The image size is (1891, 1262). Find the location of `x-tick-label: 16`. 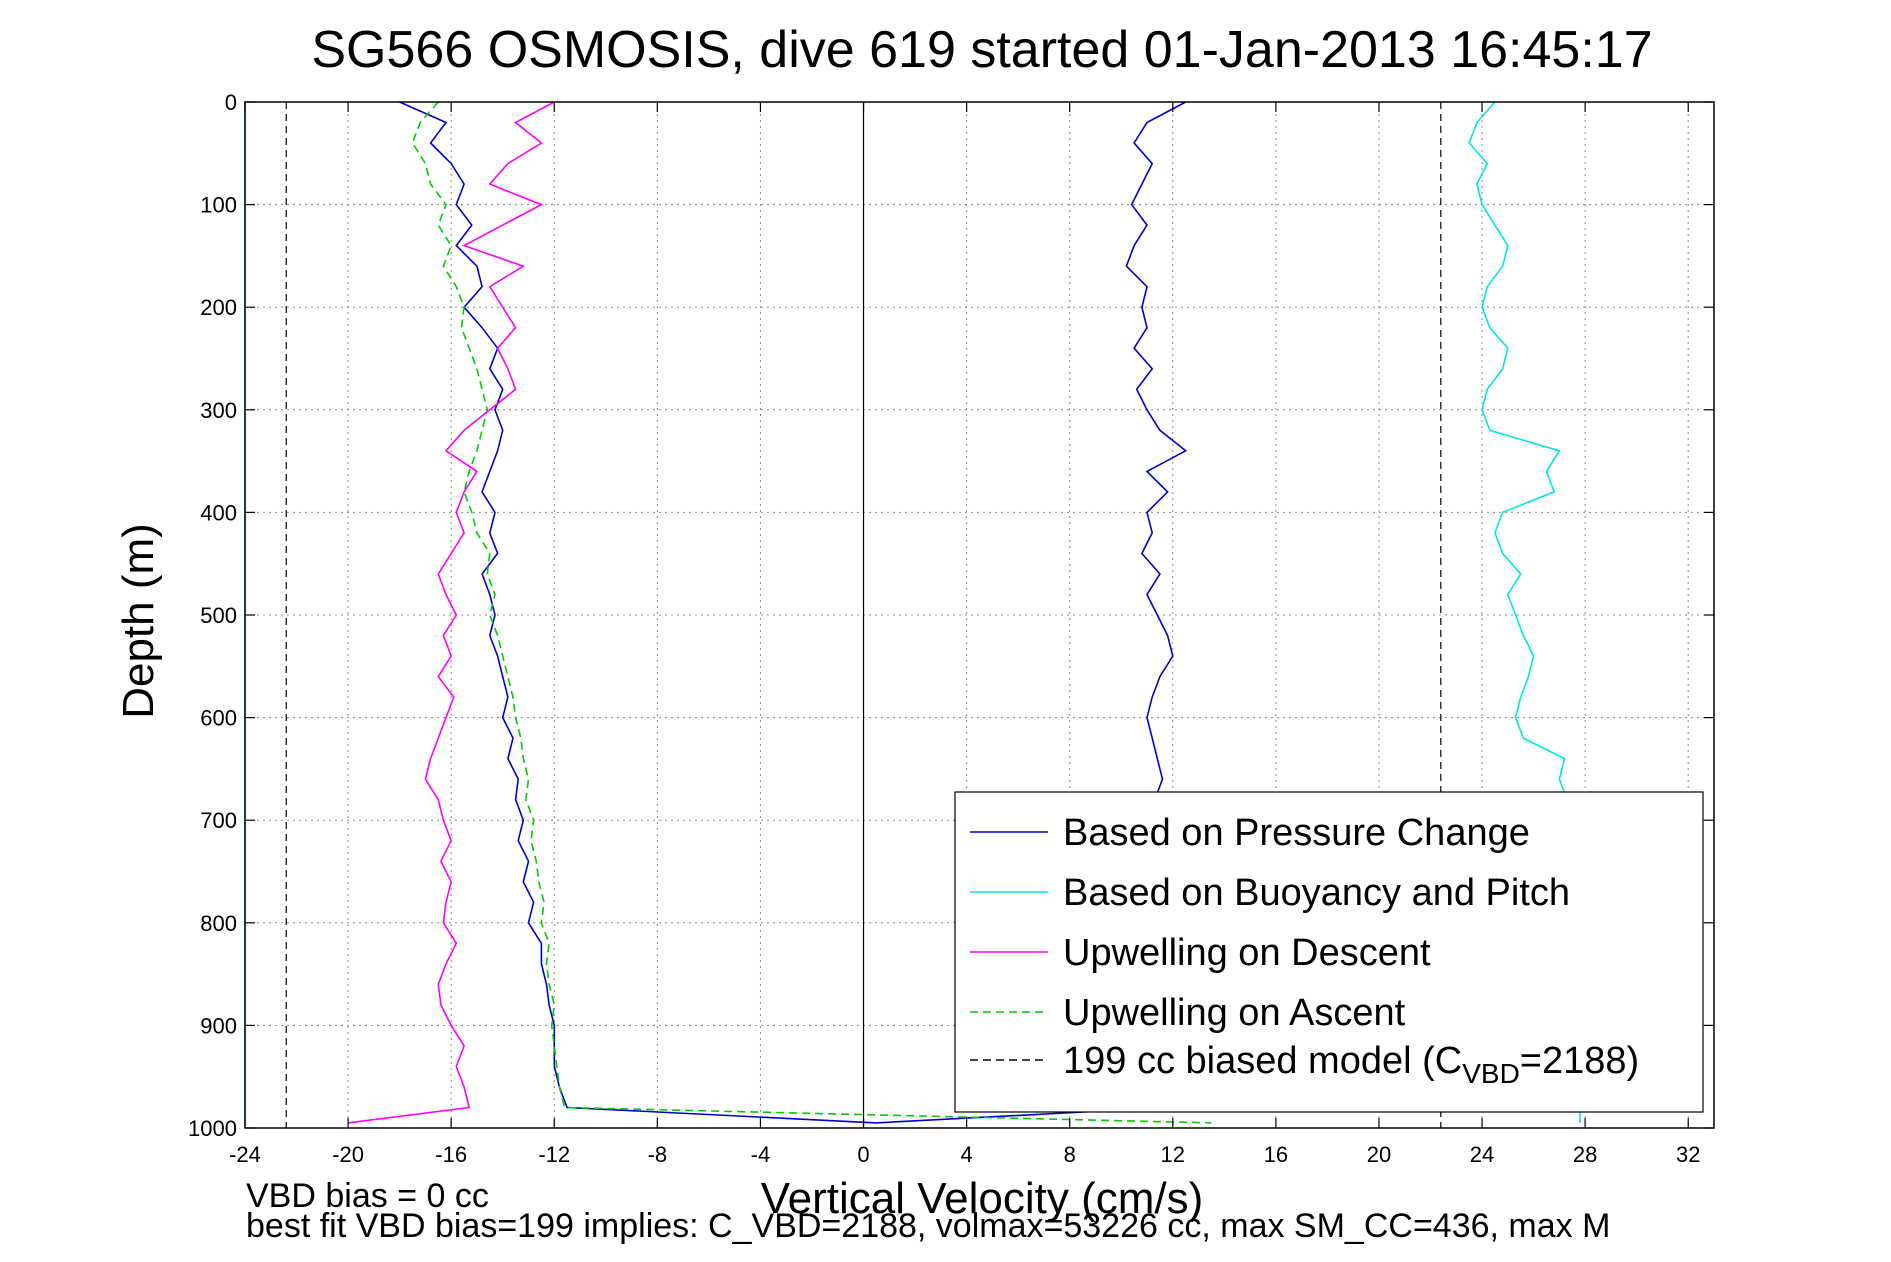

x-tick-label: 16 is located at coordinates (1276, 1154).